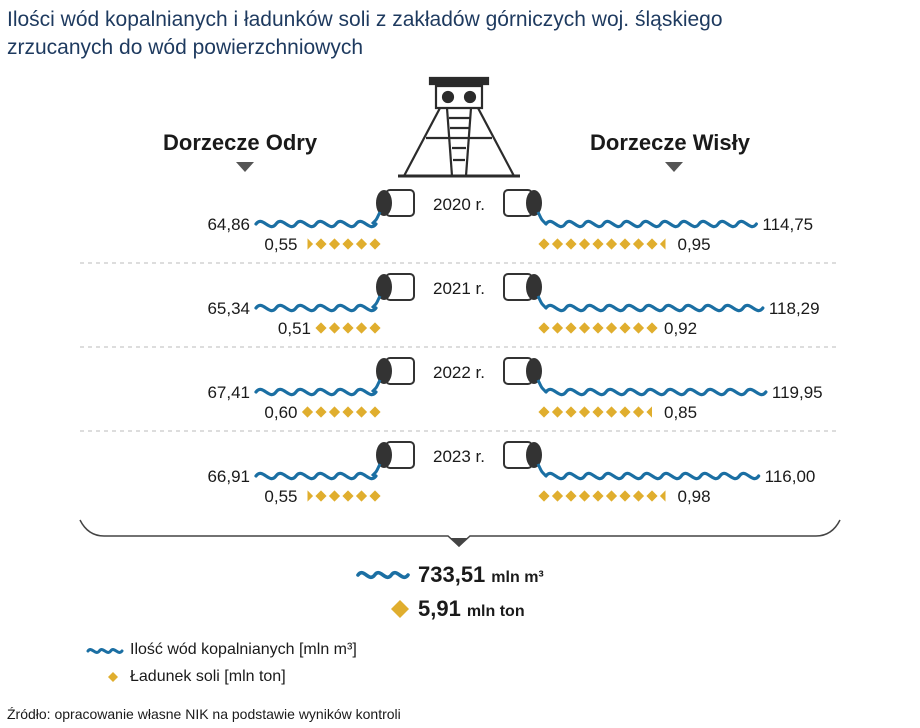 Image resolution: width=920 pixels, height=728 pixels. Describe the element at coordinates (208, 676) in the screenshot. I see `legend-salt-label: Ładunek soli [mln ton]` at that location.